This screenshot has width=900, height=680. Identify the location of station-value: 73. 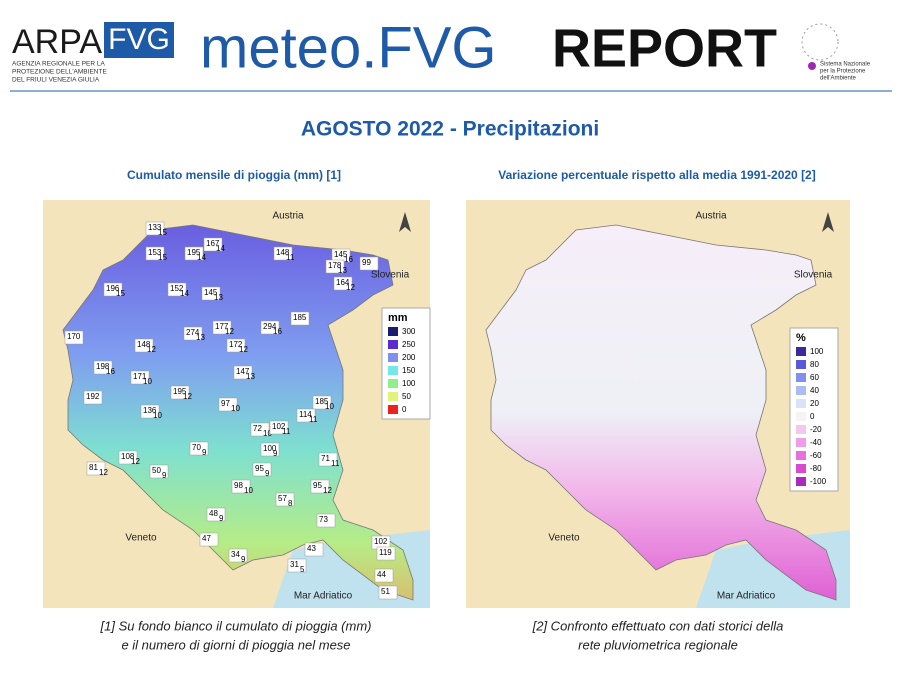
(323, 519).